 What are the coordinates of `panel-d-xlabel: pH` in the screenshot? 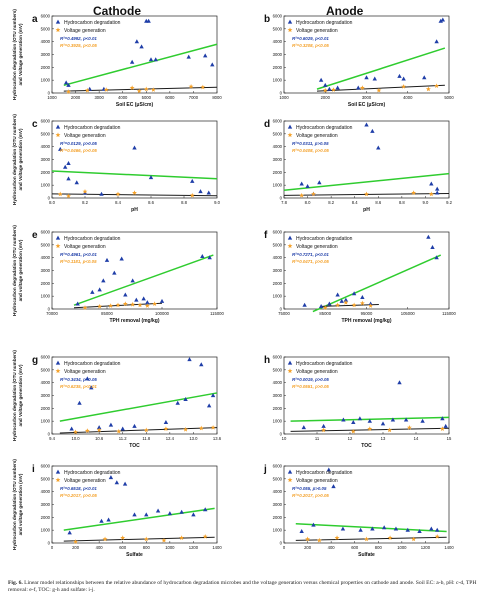 It's located at (366, 210).